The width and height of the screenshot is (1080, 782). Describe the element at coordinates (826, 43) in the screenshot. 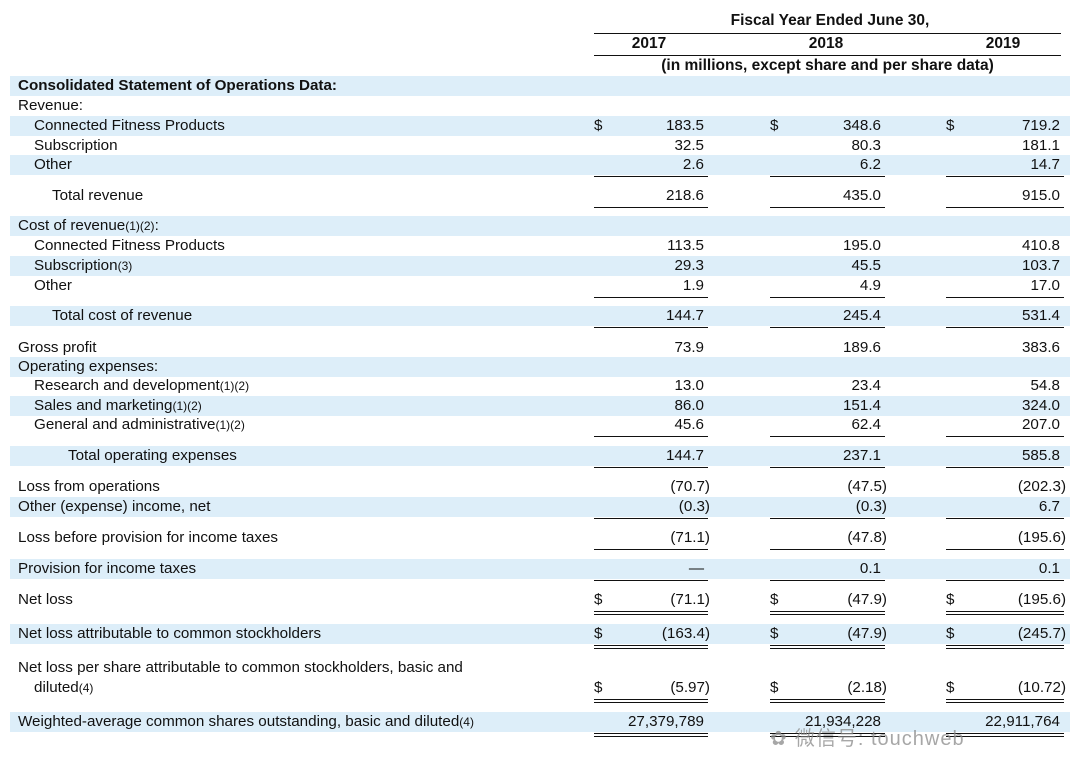

I see `year-2018: 2018` at that location.